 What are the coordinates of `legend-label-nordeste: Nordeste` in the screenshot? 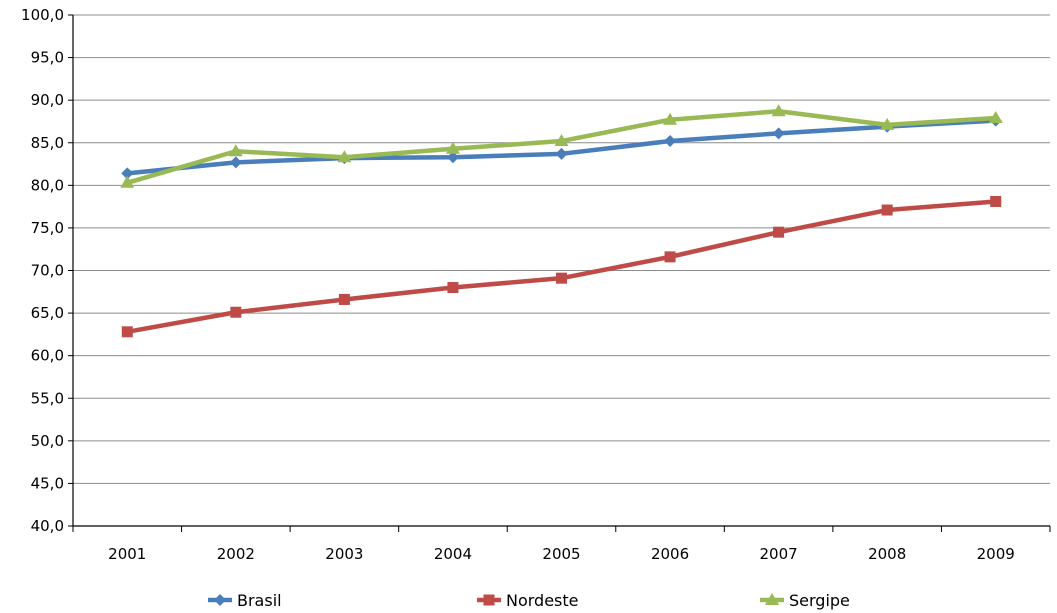 It's located at (542, 600).